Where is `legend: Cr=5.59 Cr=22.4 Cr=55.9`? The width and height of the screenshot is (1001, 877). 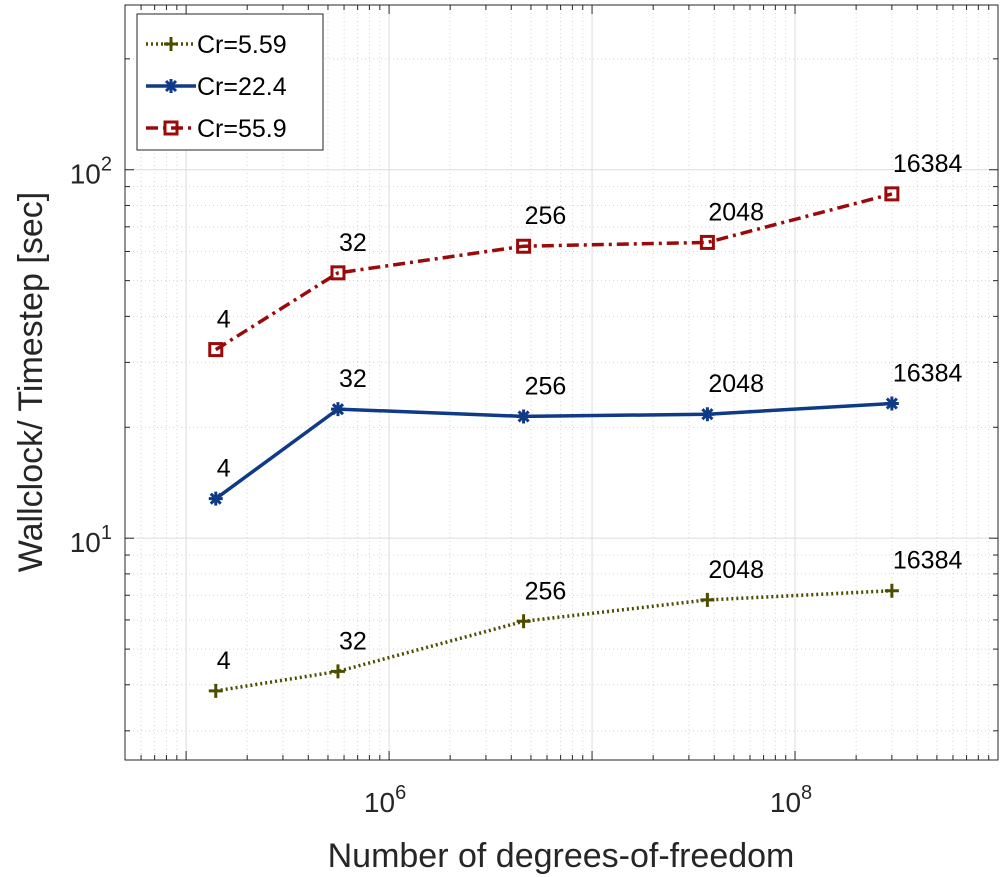 legend: Cr=5.59 Cr=22.4 Cr=55.9 is located at coordinates (230, 82).